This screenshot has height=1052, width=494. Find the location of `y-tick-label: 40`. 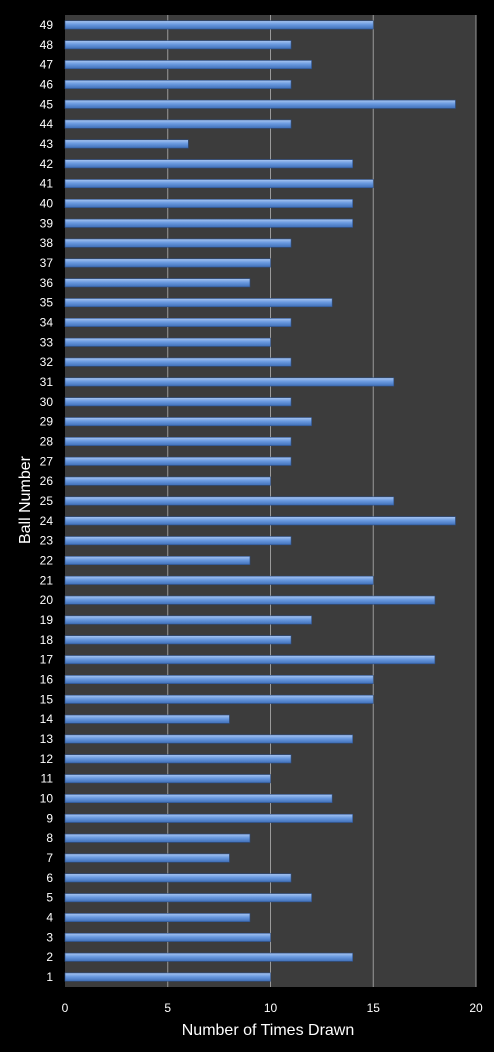

y-tick-label: 40 is located at coordinates (47, 203).